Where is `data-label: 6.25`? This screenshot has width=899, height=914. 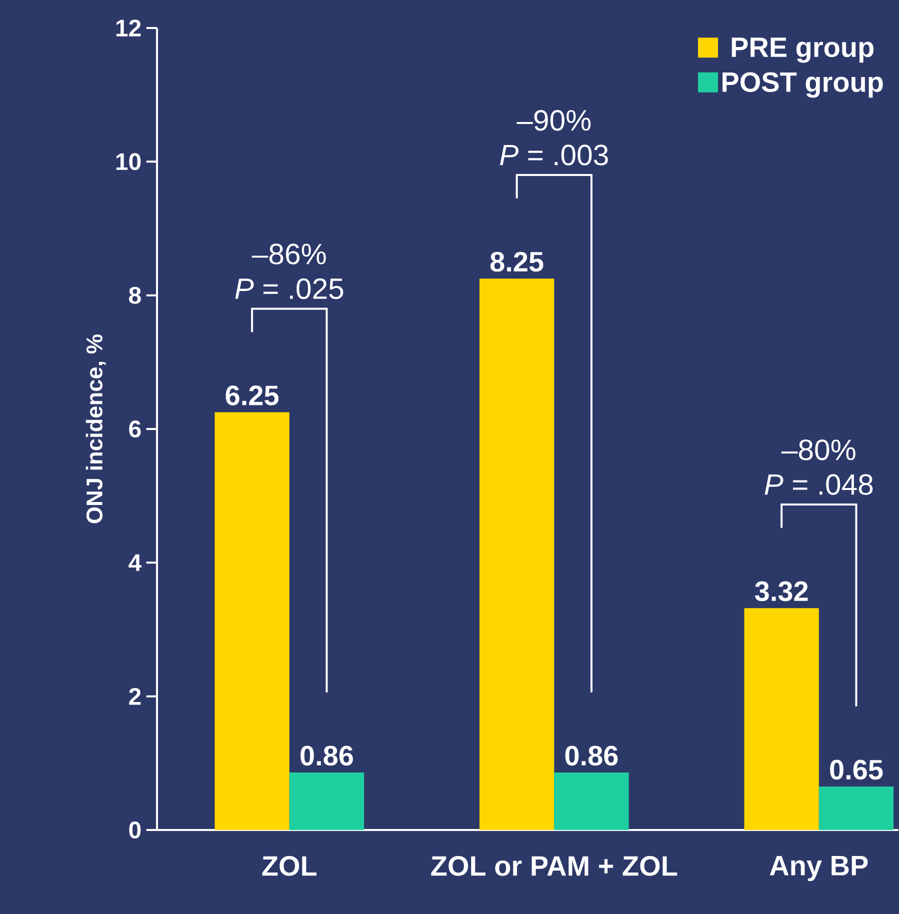
data-label: 6.25 is located at coordinates (252, 396).